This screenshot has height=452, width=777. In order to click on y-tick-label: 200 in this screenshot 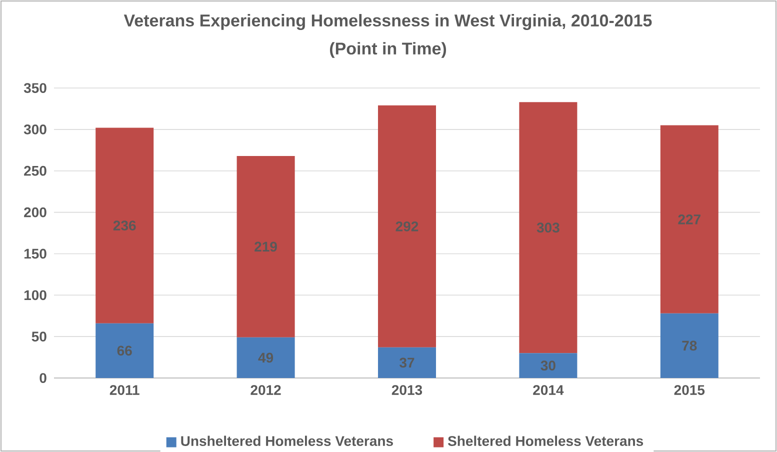, I will do `click(35, 212)`.